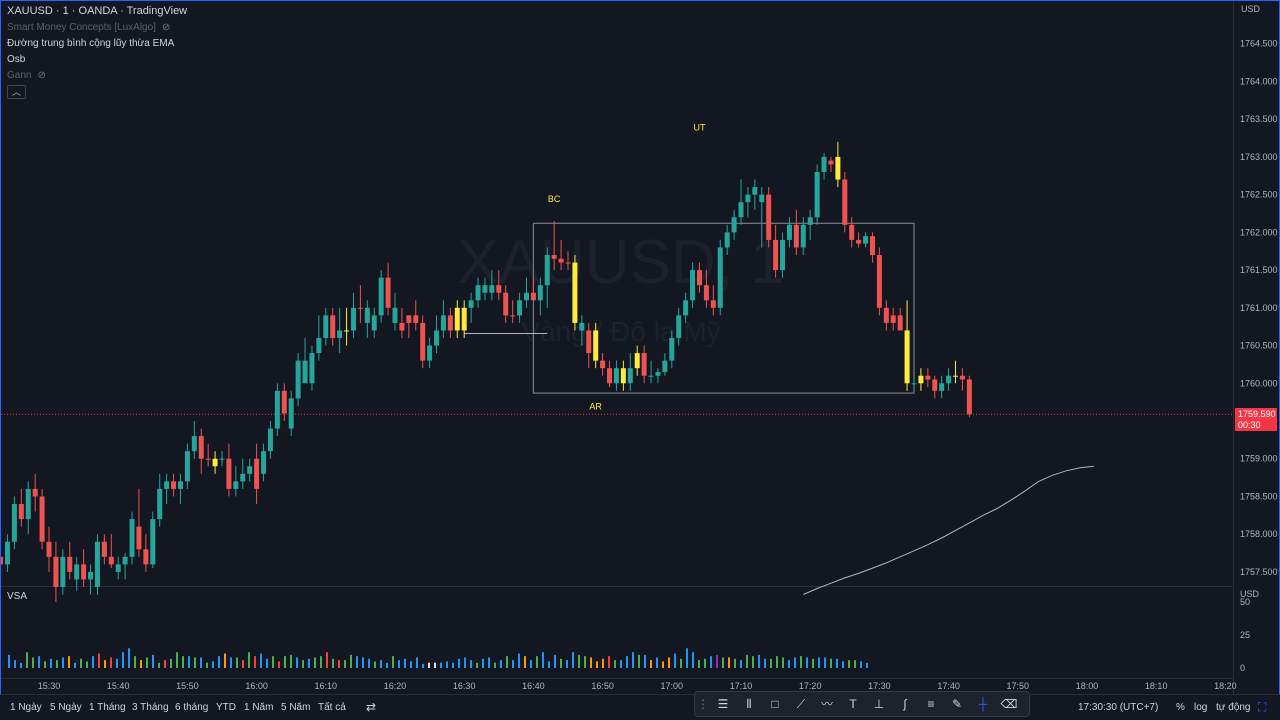 This screenshot has height=720, width=1280. I want to click on eraser-icon: ⌫, so click(1009, 704).